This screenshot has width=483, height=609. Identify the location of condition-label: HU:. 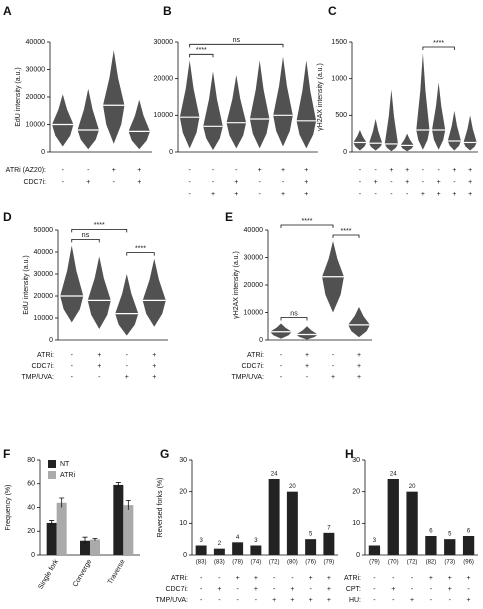
(355, 600).